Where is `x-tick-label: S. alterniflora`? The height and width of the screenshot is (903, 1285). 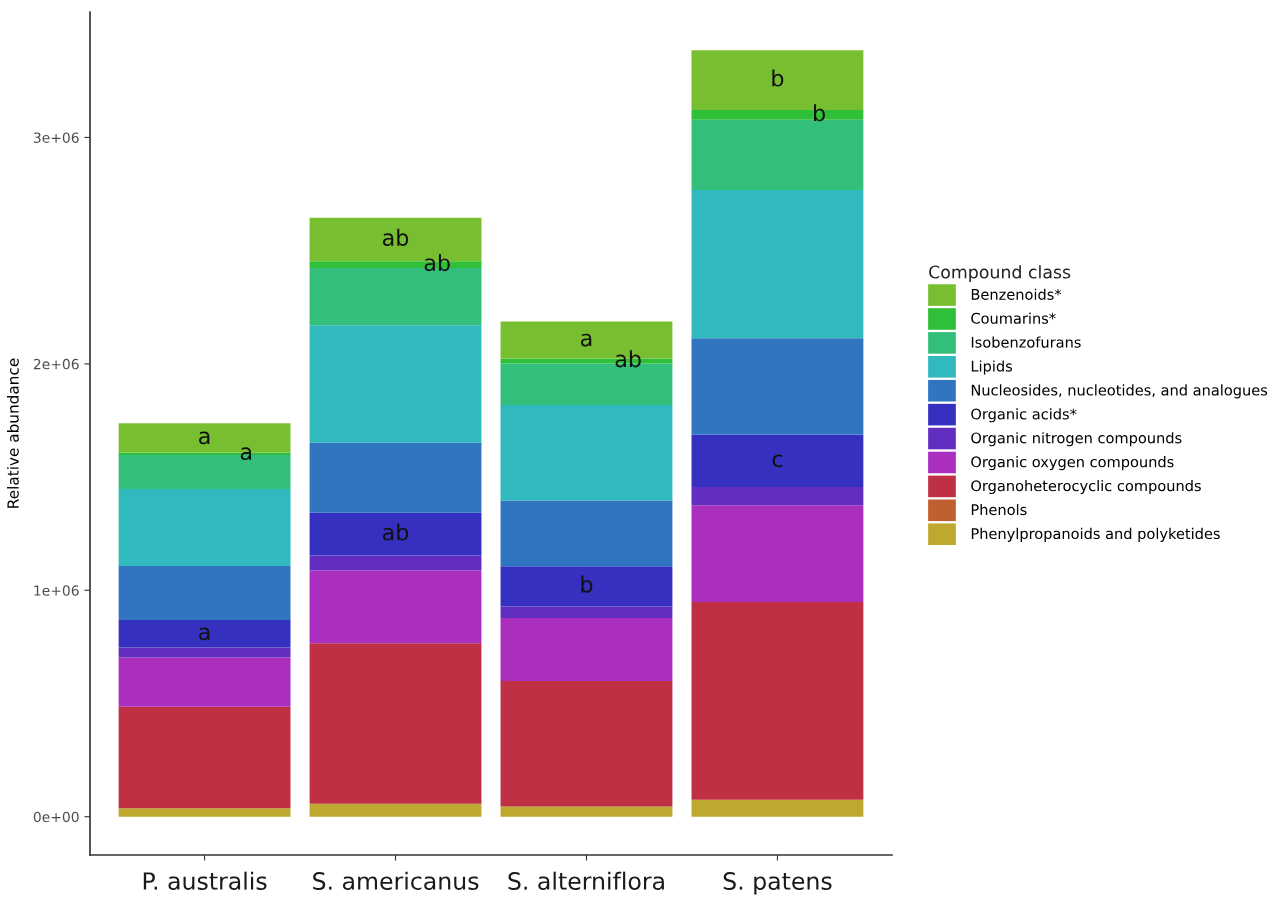 x-tick-label: S. alterniflora is located at coordinates (586, 880).